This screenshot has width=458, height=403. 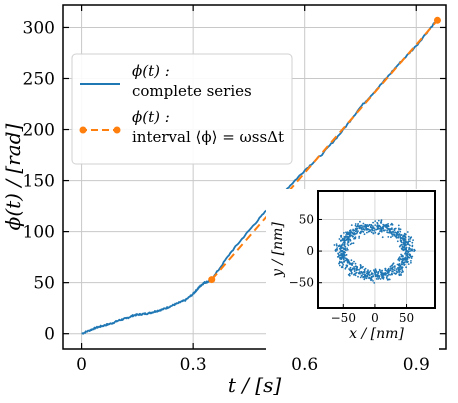 I want to click on inset-y-tick-label: 0, so click(x=310, y=251).